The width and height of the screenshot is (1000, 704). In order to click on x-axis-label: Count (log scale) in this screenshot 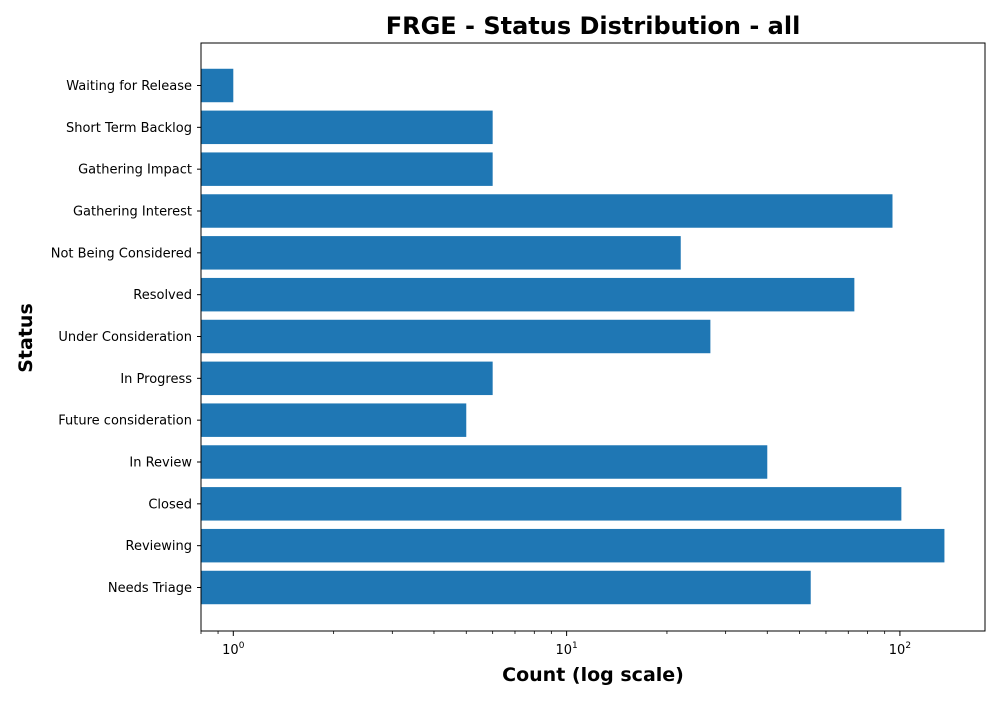, I will do `click(593, 675)`.